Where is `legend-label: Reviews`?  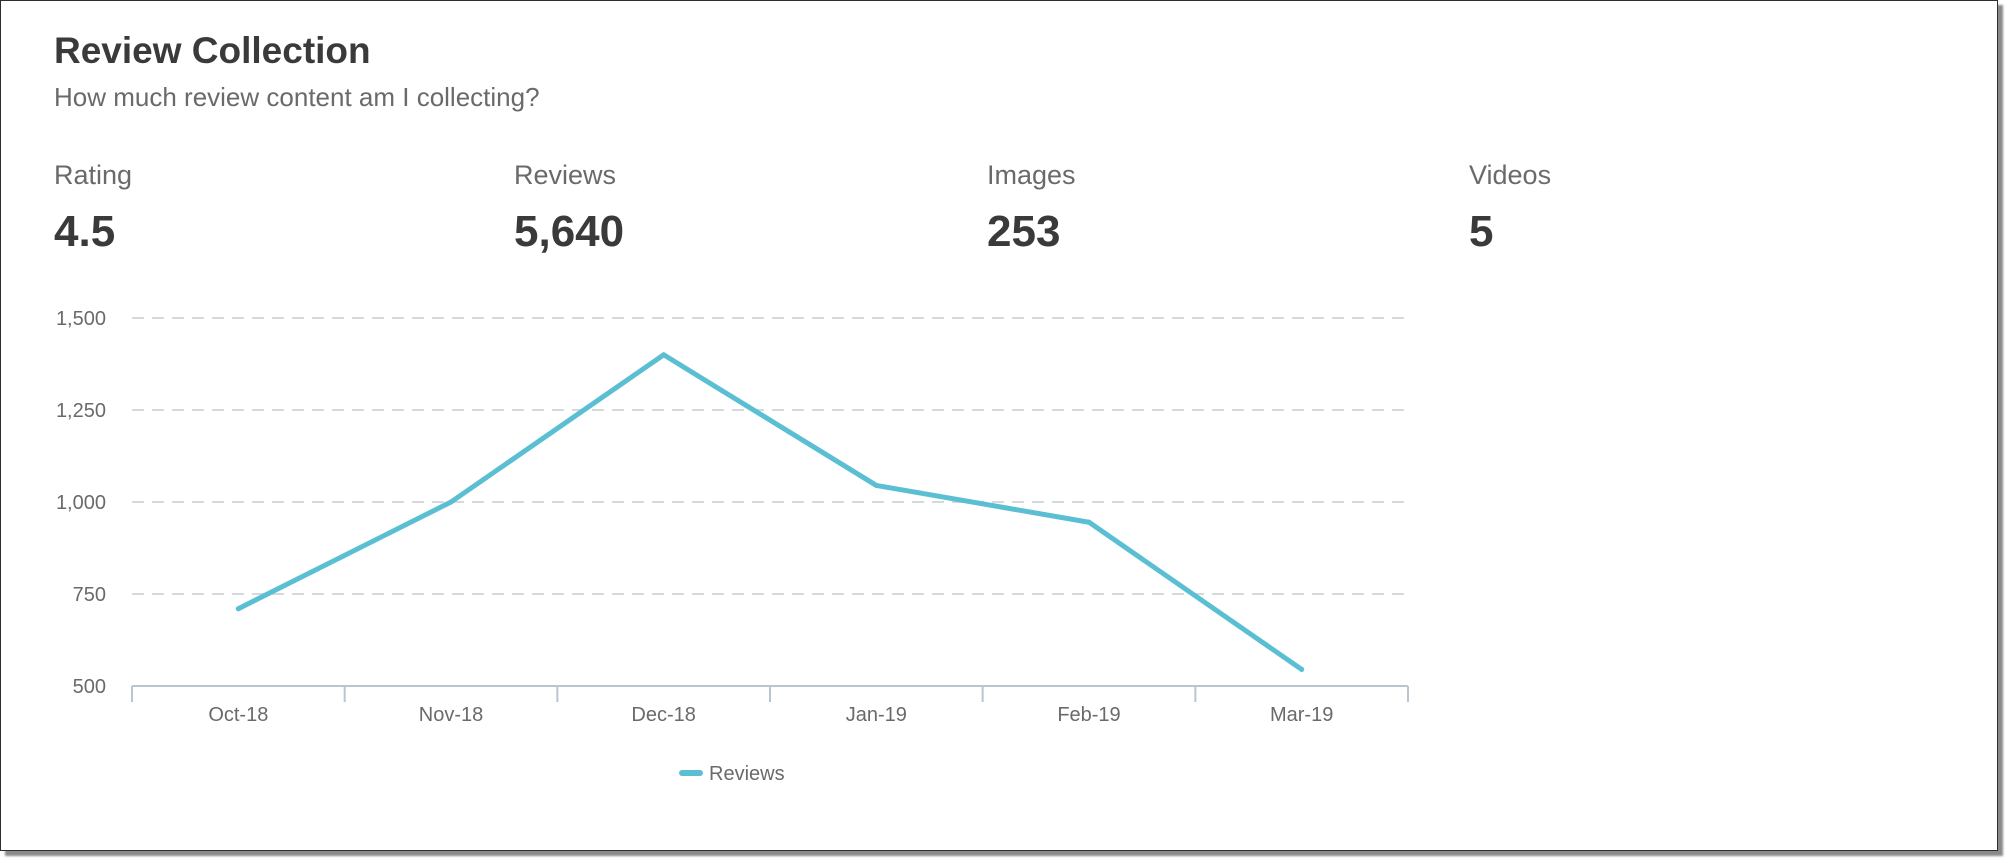
legend-label: Reviews is located at coordinates (747, 774).